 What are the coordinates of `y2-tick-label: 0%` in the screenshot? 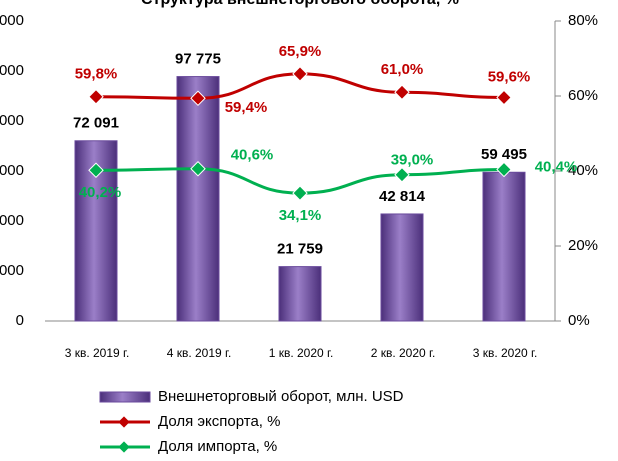 It's located at (579, 320).